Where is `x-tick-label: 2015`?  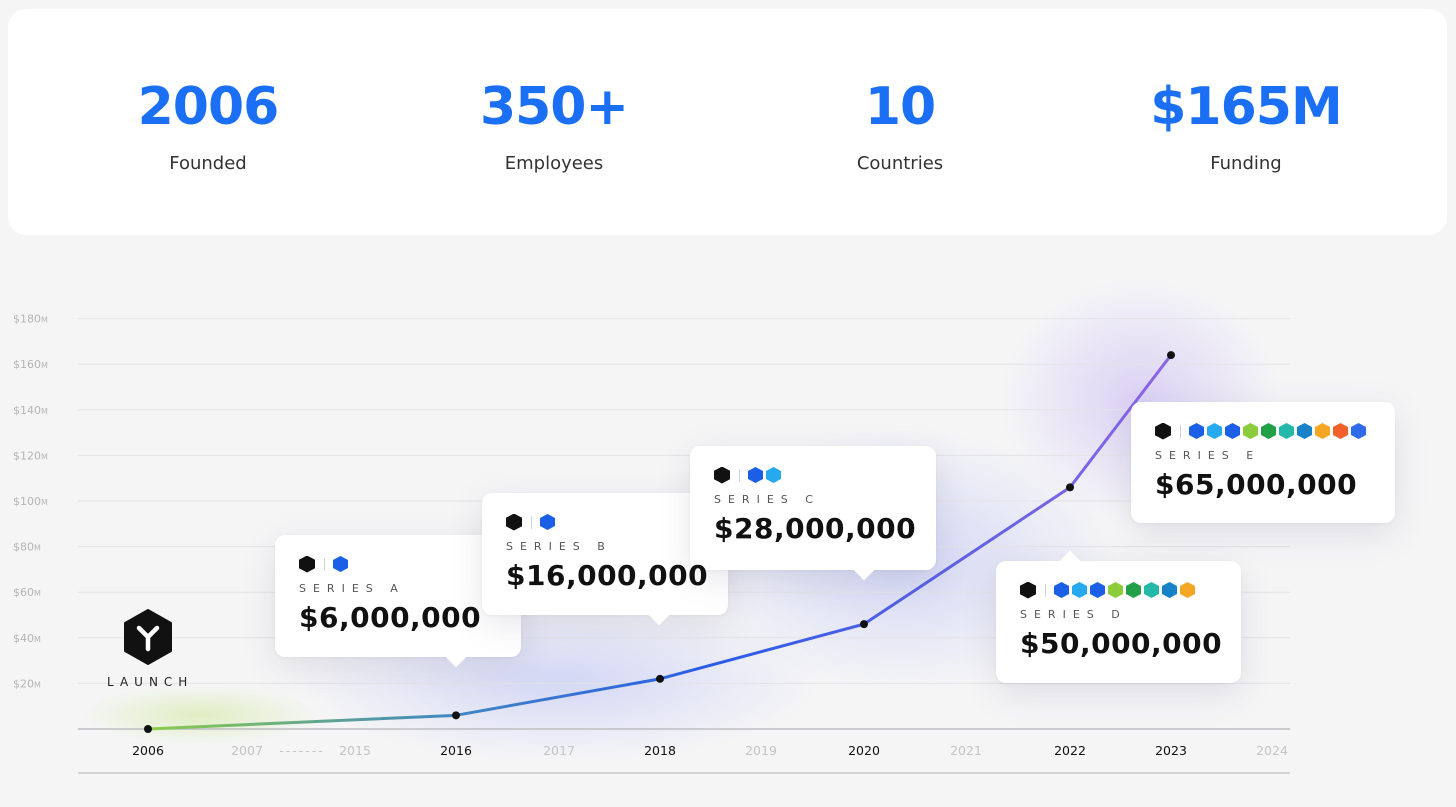
x-tick-label: 2015 is located at coordinates (355, 750).